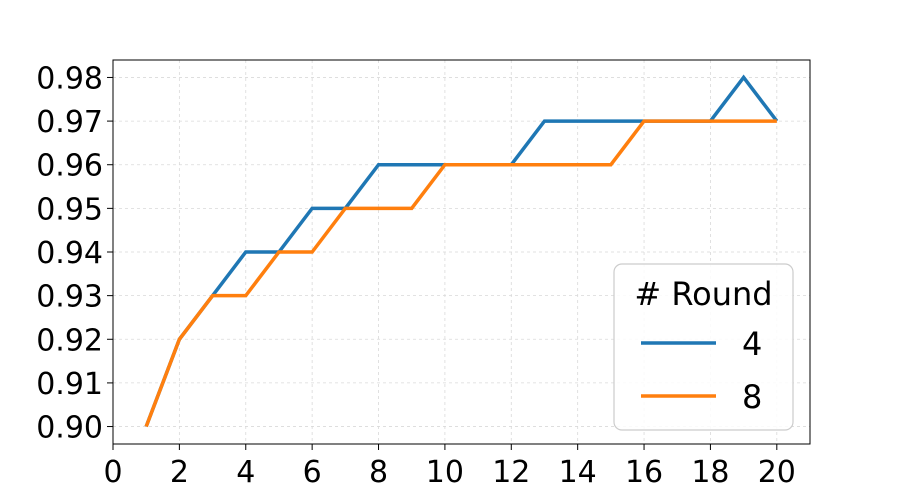 The width and height of the screenshot is (900, 500). What do you see at coordinates (777, 472) in the screenshot?
I see `x-tick-label: 20` at bounding box center [777, 472].